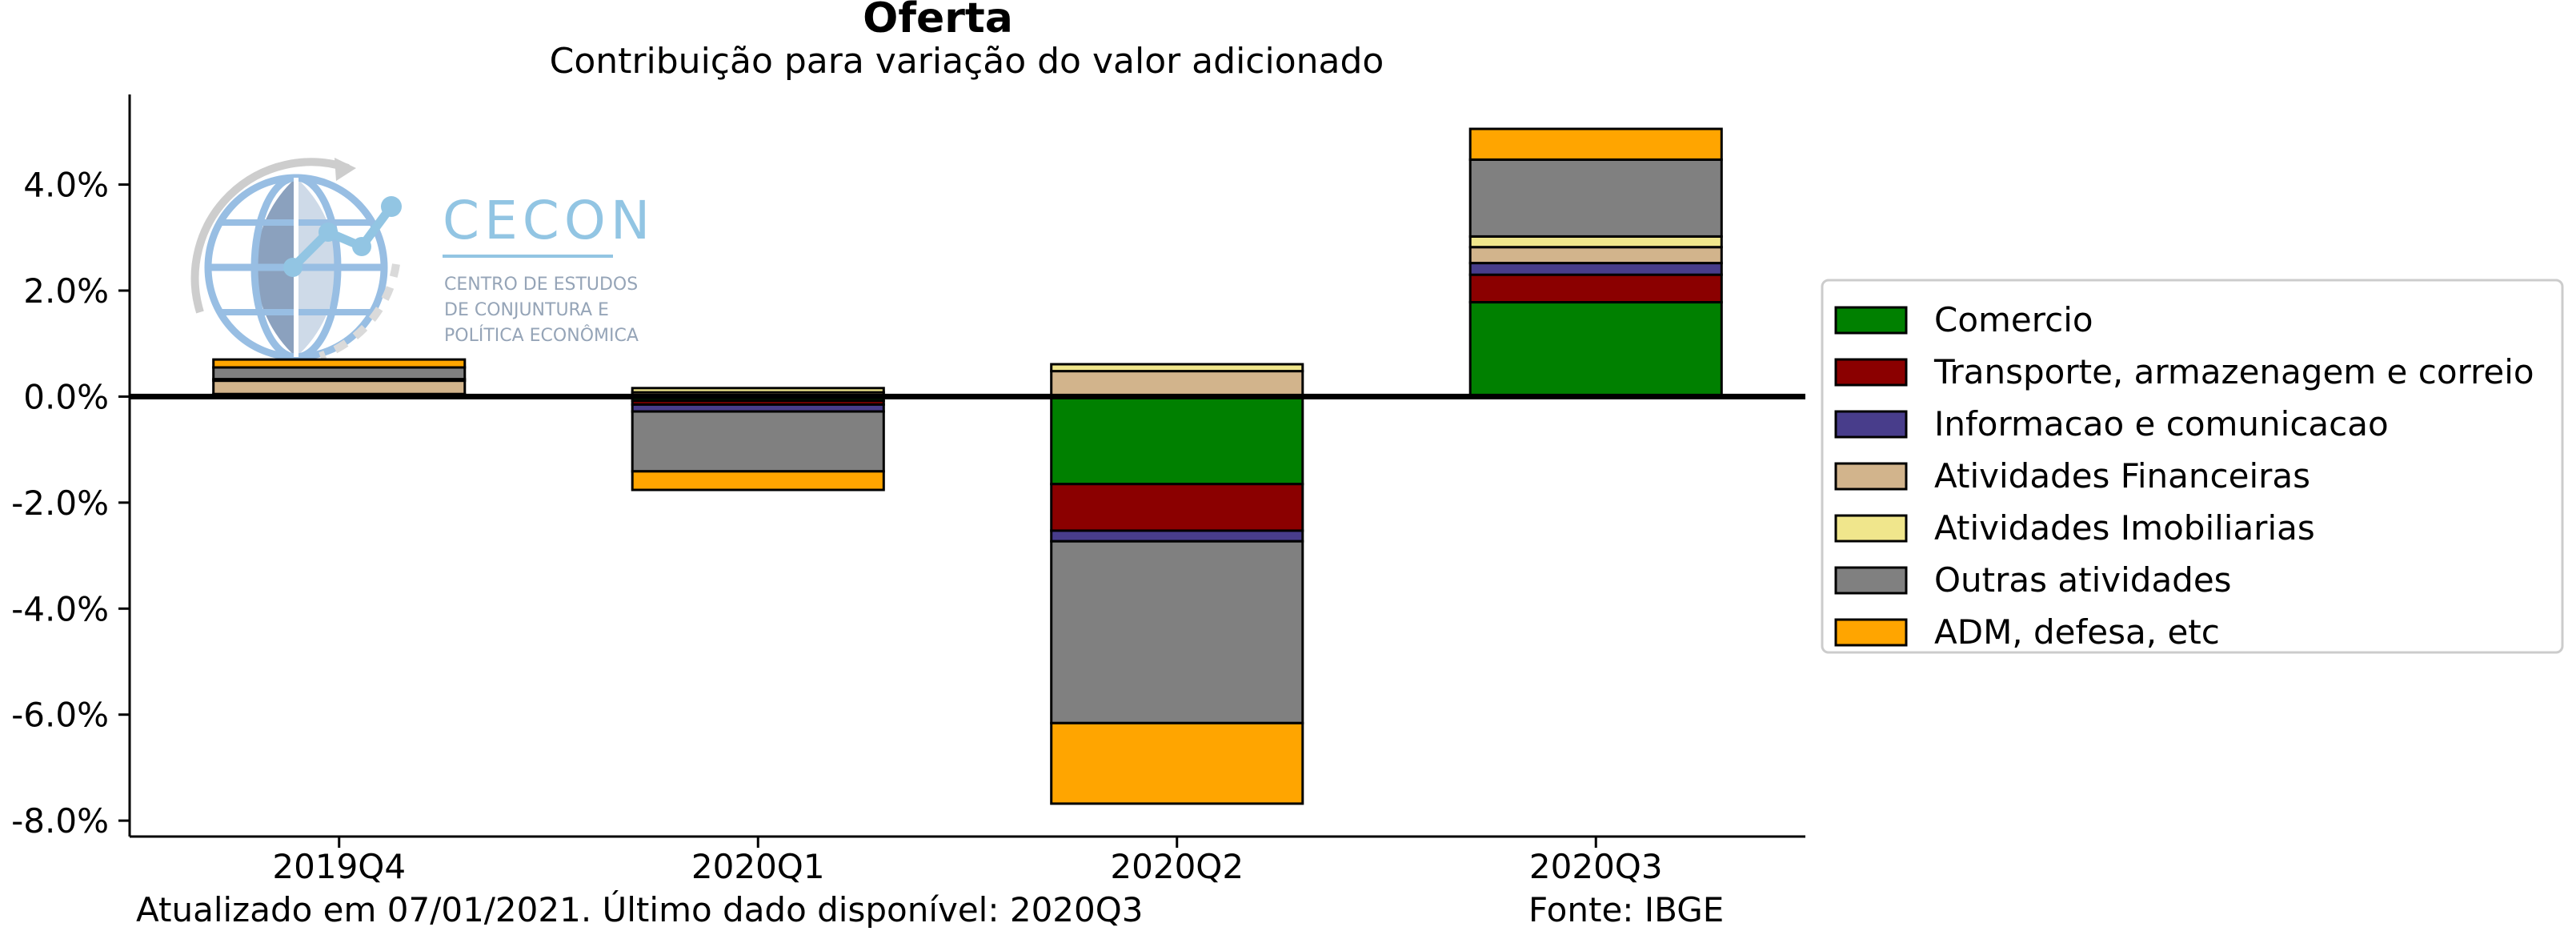 The height and width of the screenshot is (931, 2576). Describe the element at coordinates (342, 236) in the screenshot. I see `trend-line-icon` at that location.